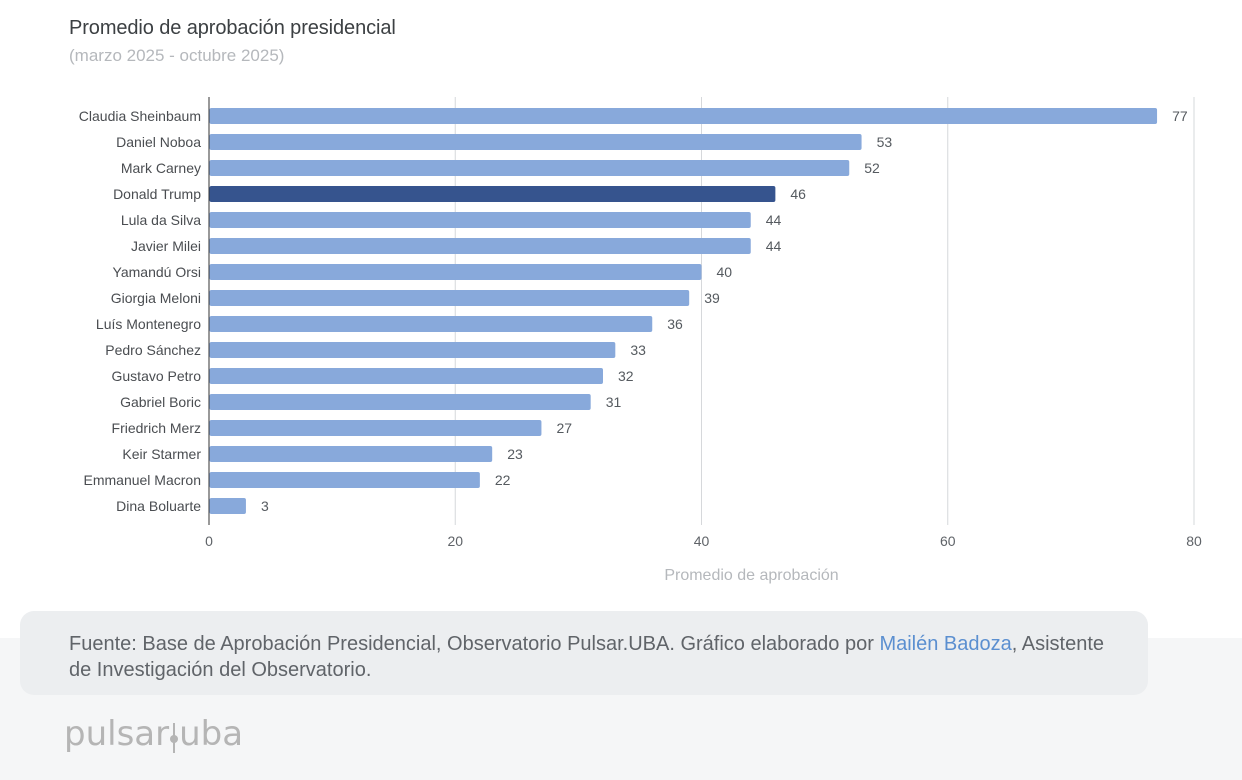  Describe the element at coordinates (177, 55) in the screenshot. I see `chart-subtitle: (marzo 2025 - octubre 2025)` at that location.